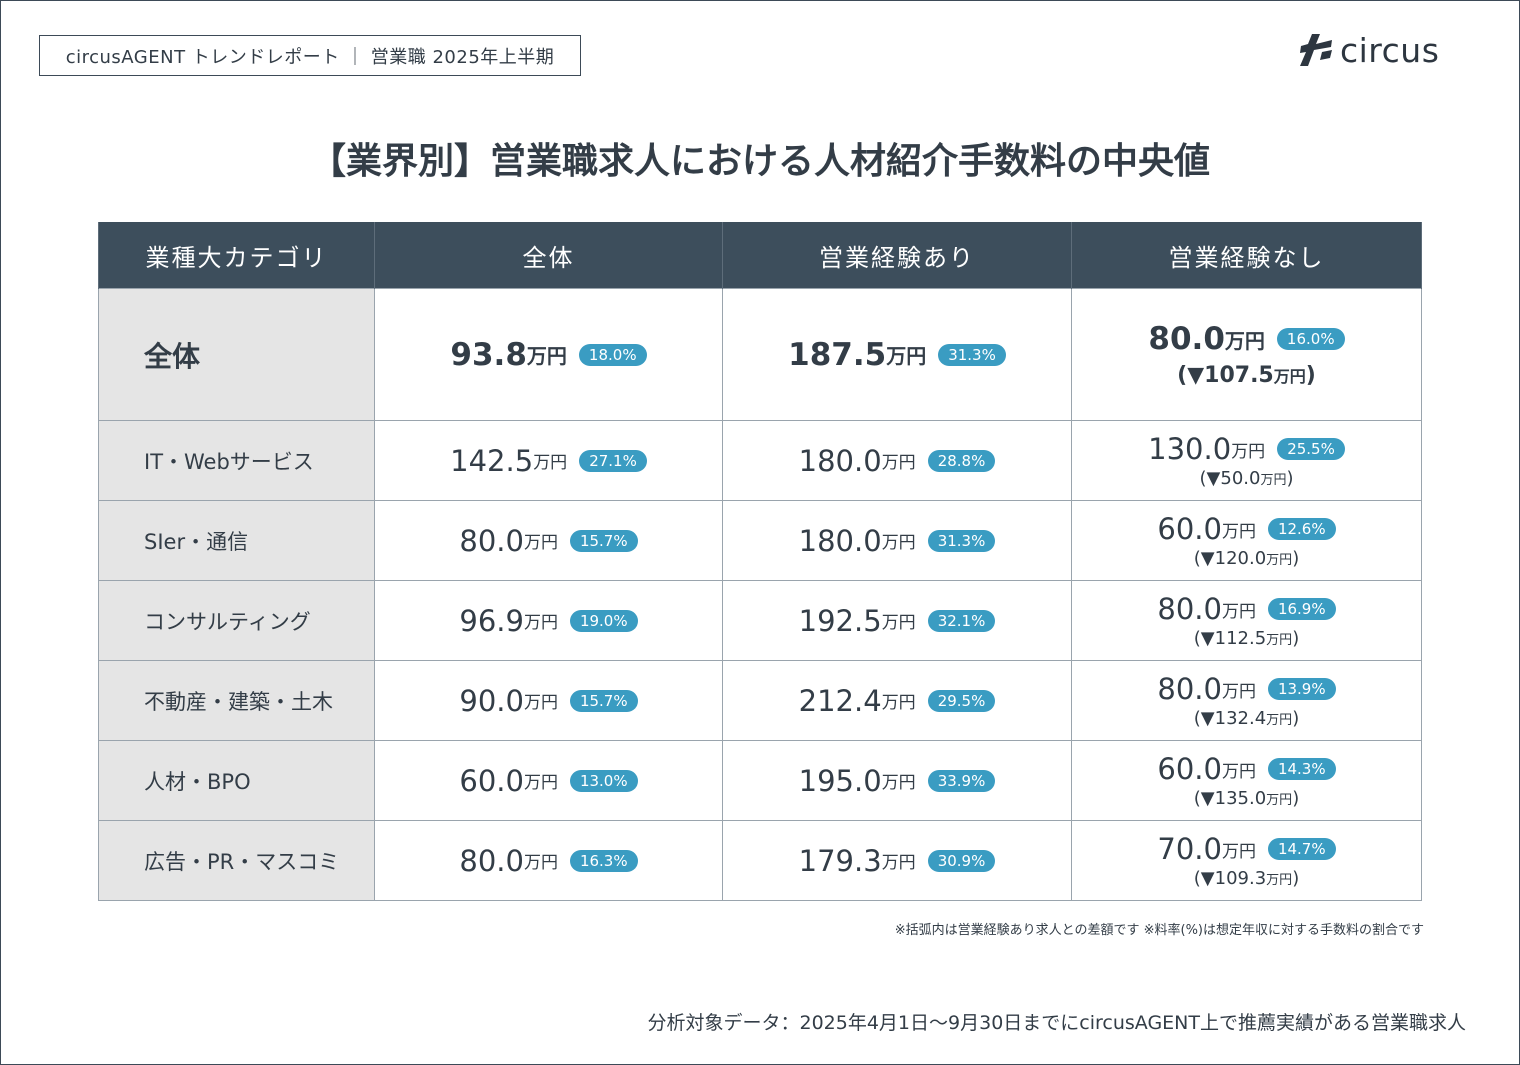  I want to click on rate-badge: 13.9%, so click(1301, 689).